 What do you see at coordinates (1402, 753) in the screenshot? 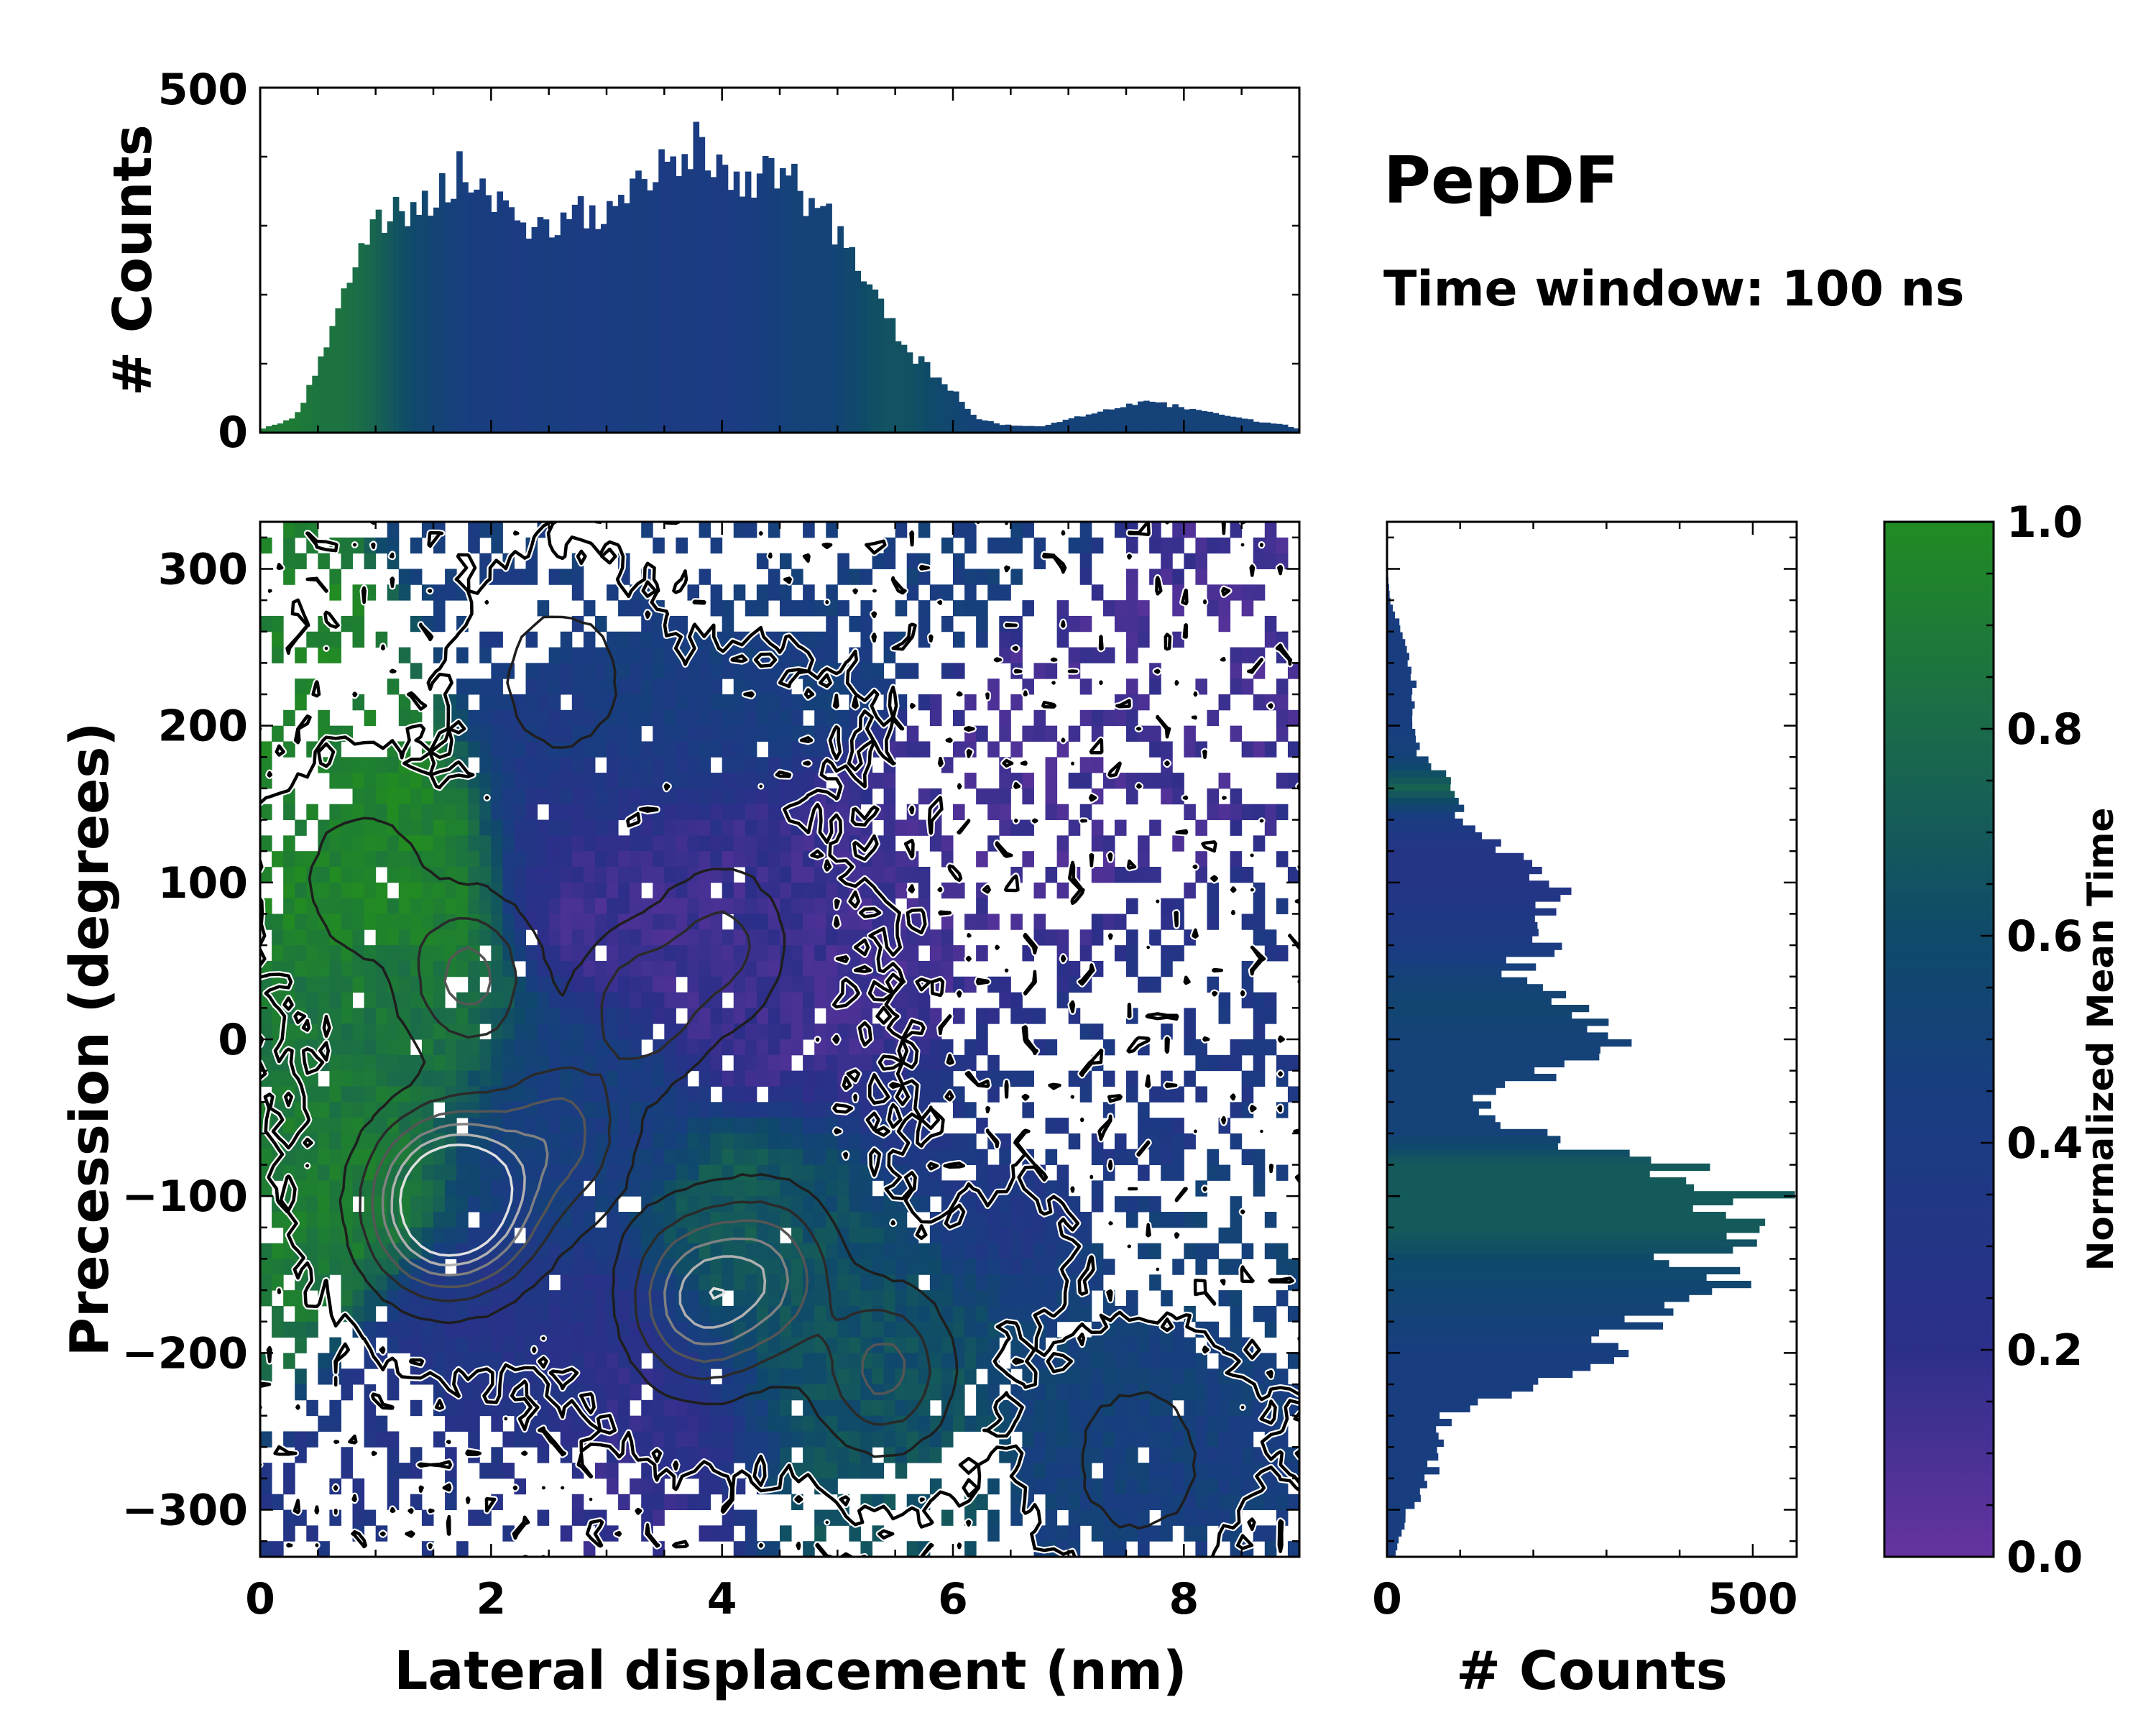
I see `right-histogram-bar` at bounding box center [1402, 753].